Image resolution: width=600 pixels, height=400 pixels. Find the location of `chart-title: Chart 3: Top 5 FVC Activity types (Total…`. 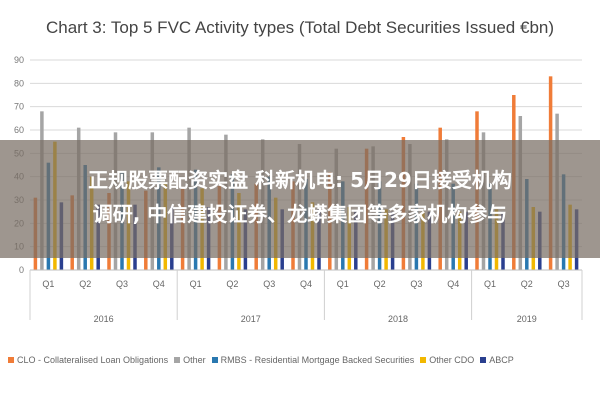

chart-title: Chart 3: Top 5 FVC Activity types (Total… is located at coordinates (300, 27).